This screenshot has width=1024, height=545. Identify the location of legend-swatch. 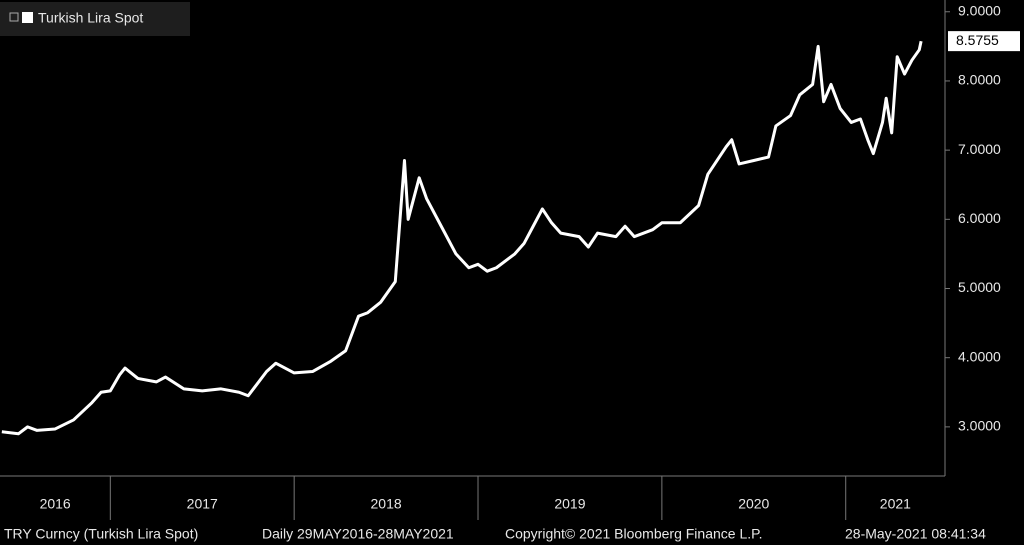
(27, 17).